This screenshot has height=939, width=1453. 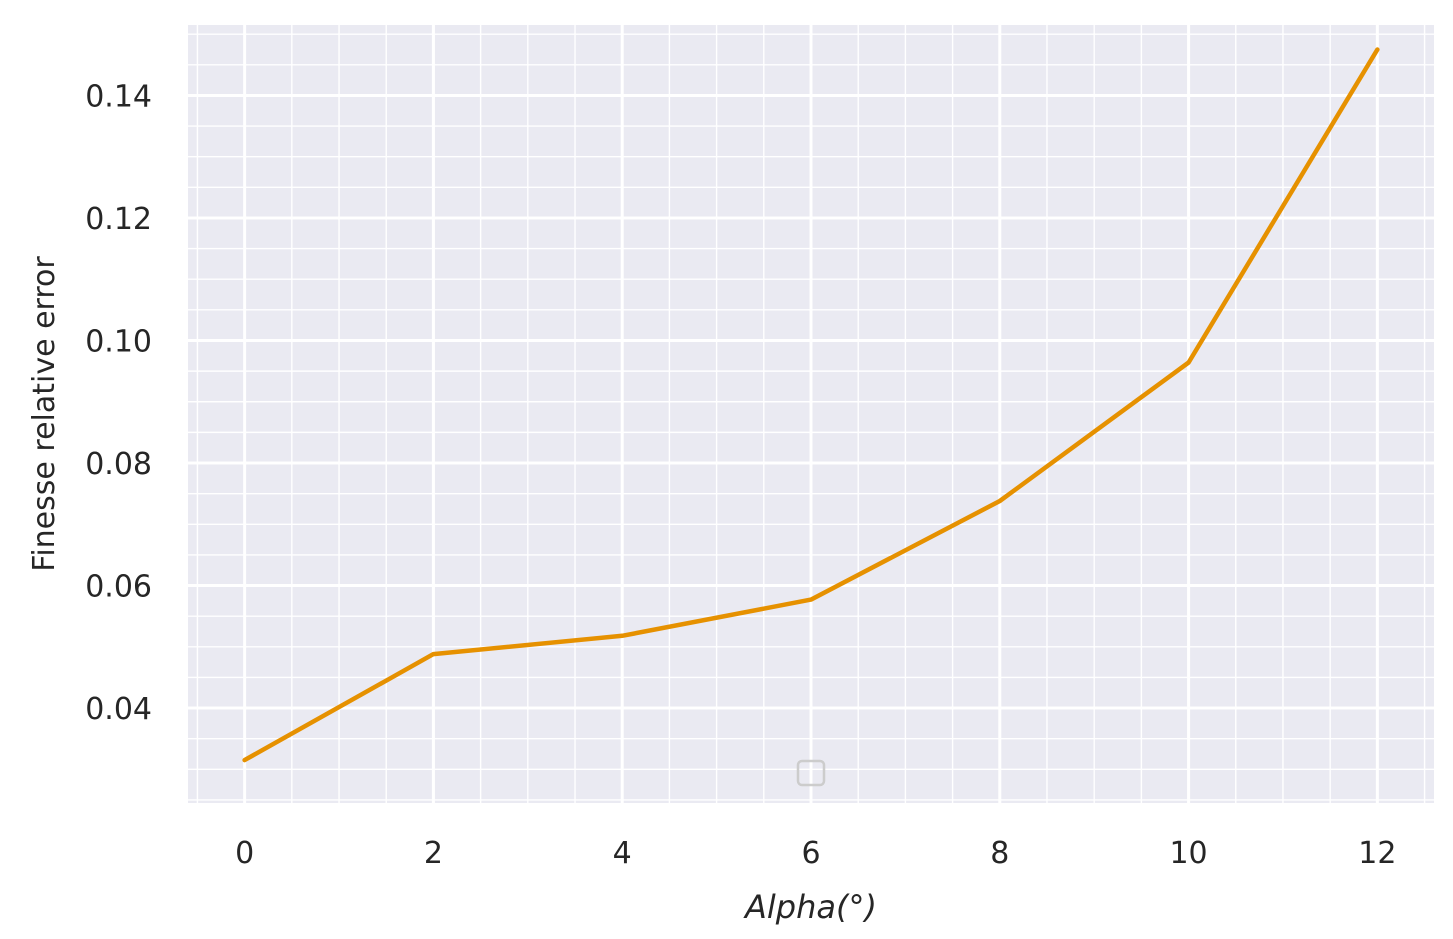 What do you see at coordinates (433, 853) in the screenshot?
I see `x-tick-label: 2` at bounding box center [433, 853].